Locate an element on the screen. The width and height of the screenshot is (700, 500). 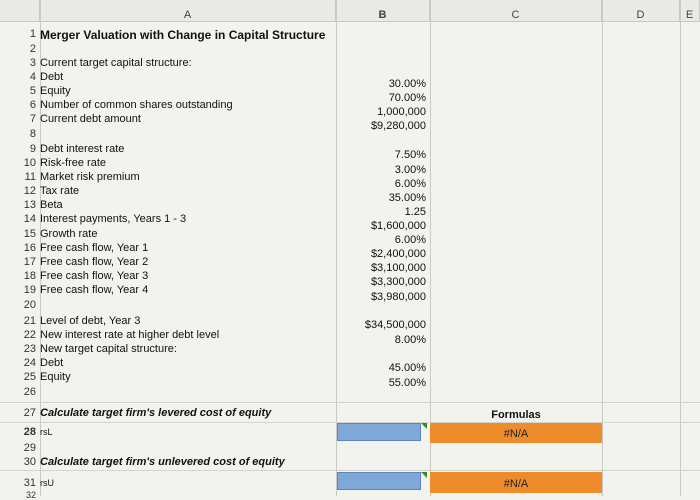
column-header-a: A is located at coordinates (188, 11).